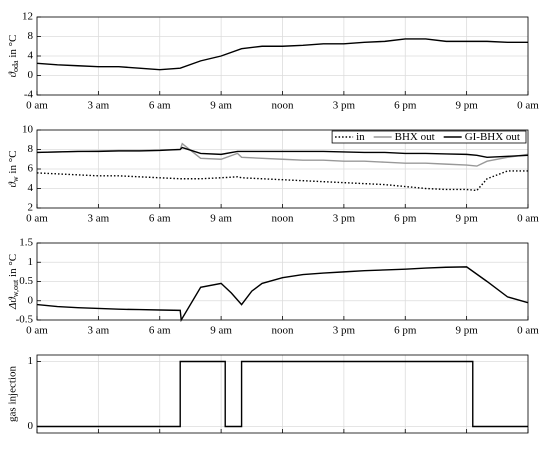 The width and height of the screenshot is (550, 458). I want to click on y-axis-label: ϑoda in °C, so click(13, 56).